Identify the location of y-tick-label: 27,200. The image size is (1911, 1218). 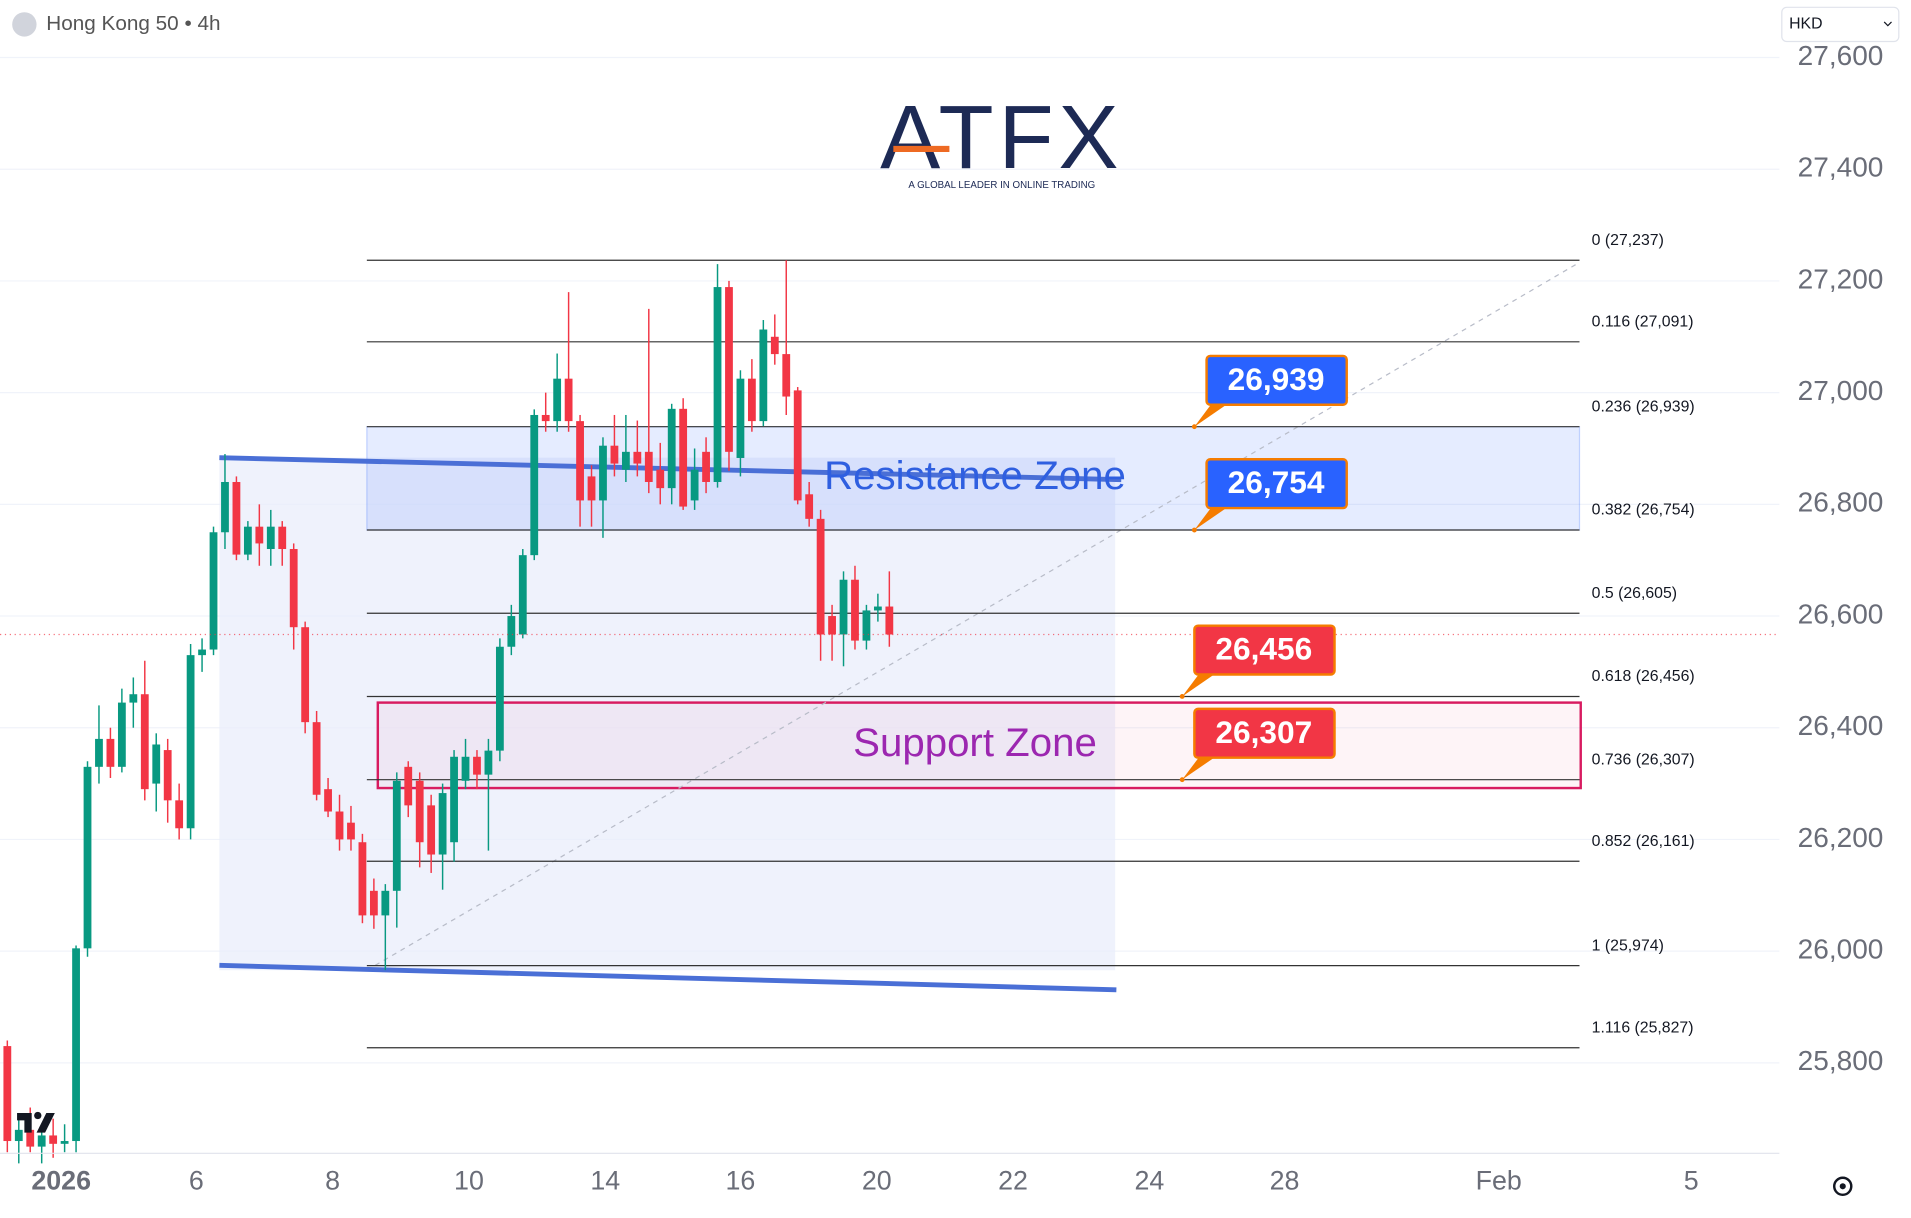
(1841, 278).